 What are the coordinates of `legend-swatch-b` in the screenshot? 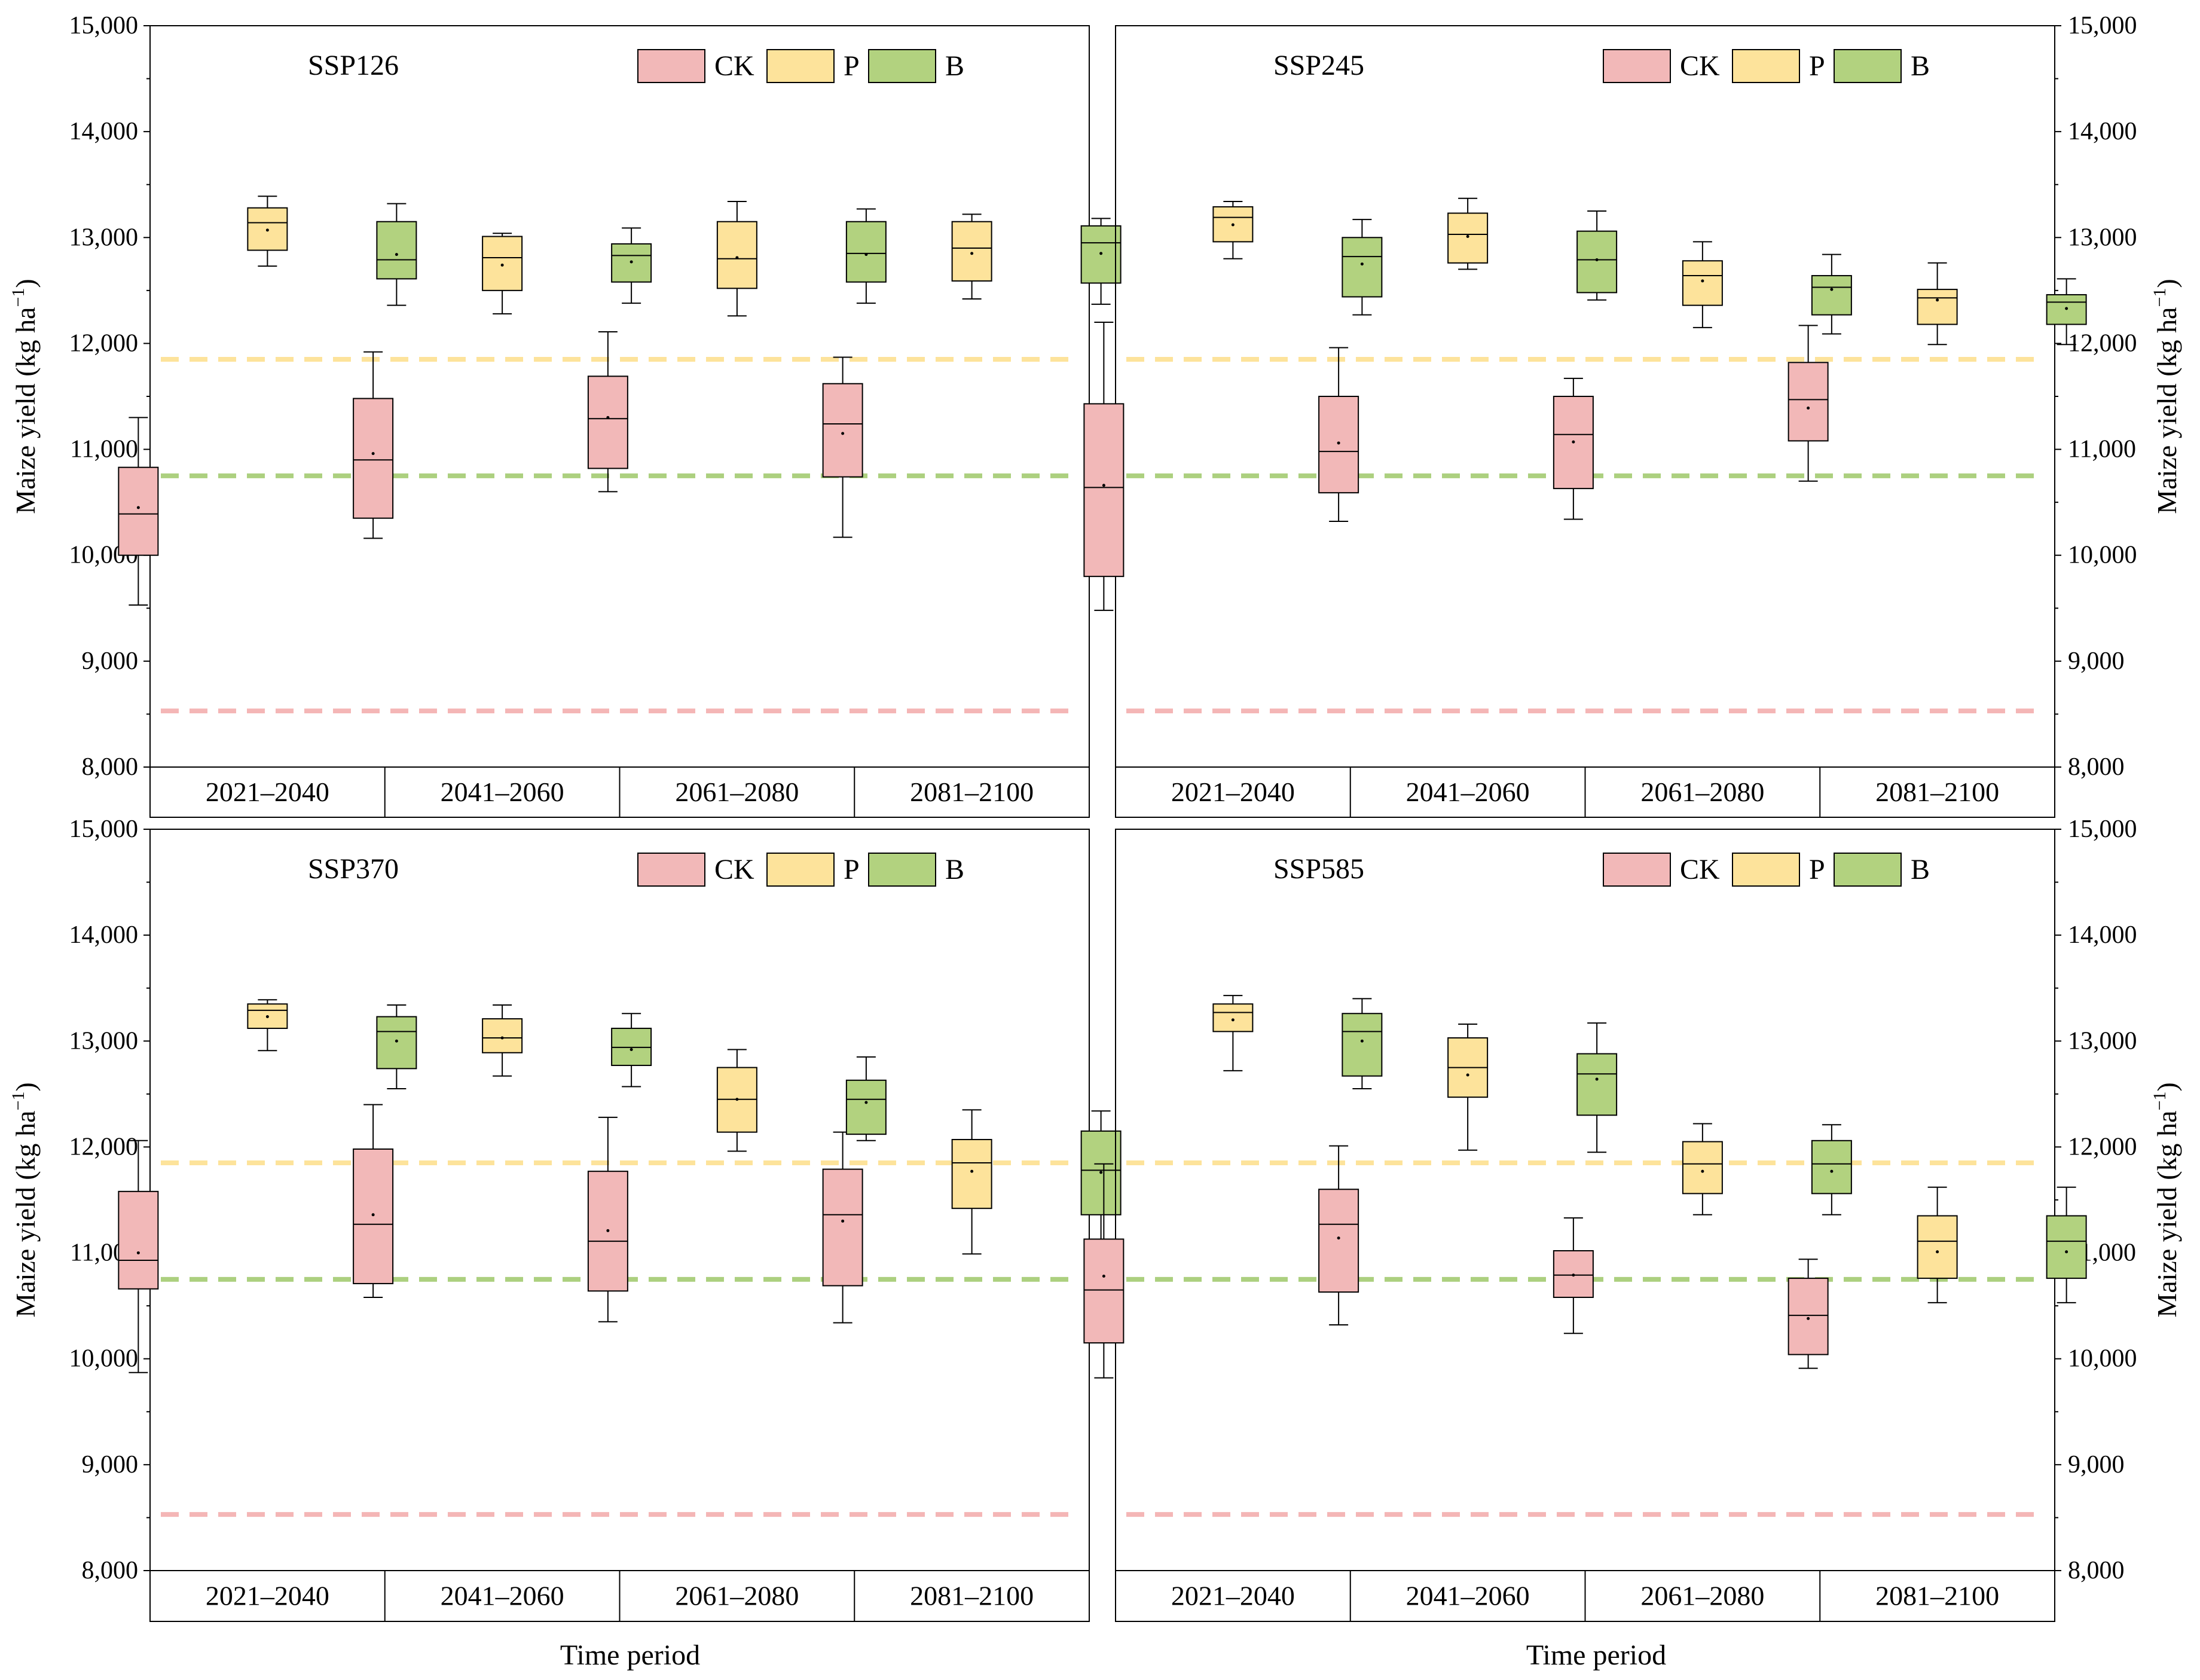 It's located at (902, 870).